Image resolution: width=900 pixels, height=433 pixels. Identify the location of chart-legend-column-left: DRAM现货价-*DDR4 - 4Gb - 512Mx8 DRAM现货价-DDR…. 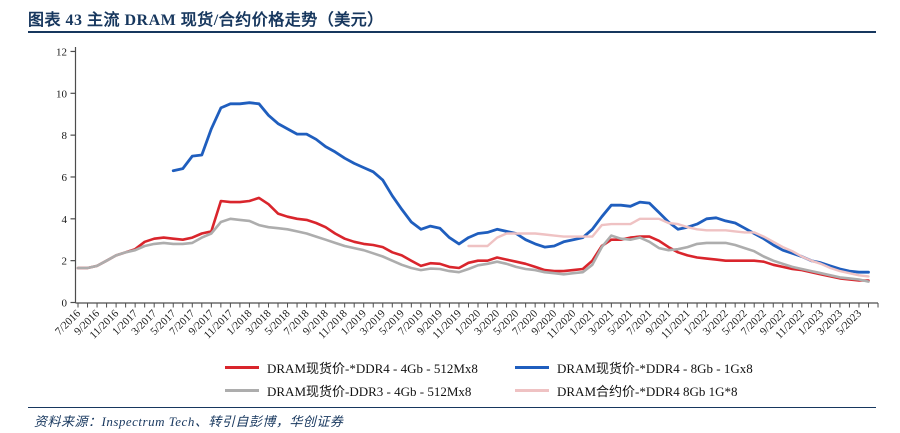
(351, 379).